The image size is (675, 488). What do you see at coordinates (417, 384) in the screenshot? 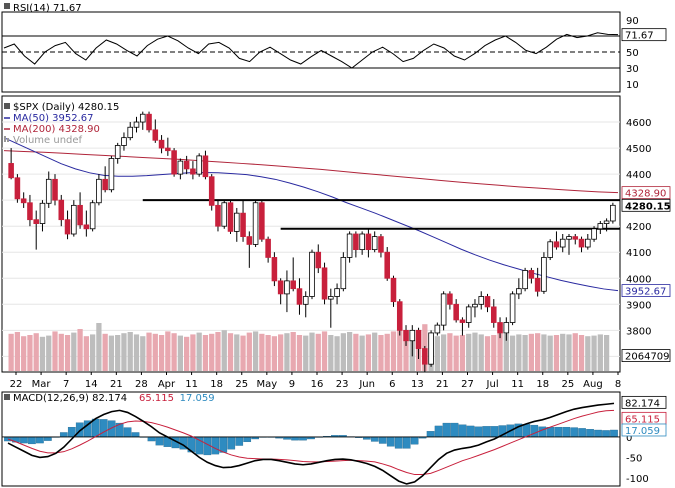
I see `x-axis-tick-label: 13` at bounding box center [417, 384].